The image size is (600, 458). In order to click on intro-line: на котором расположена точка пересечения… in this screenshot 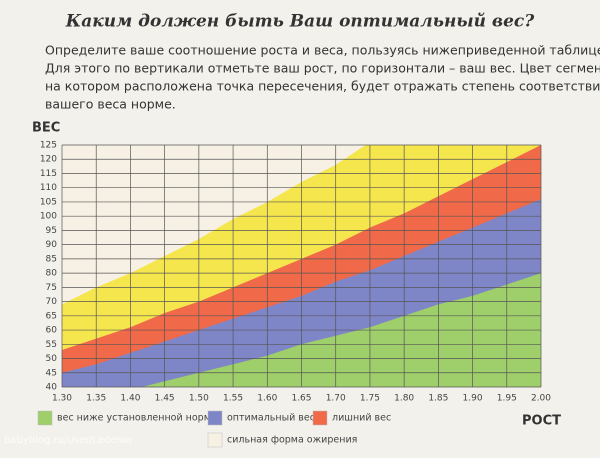, I will do `click(322, 86)`.